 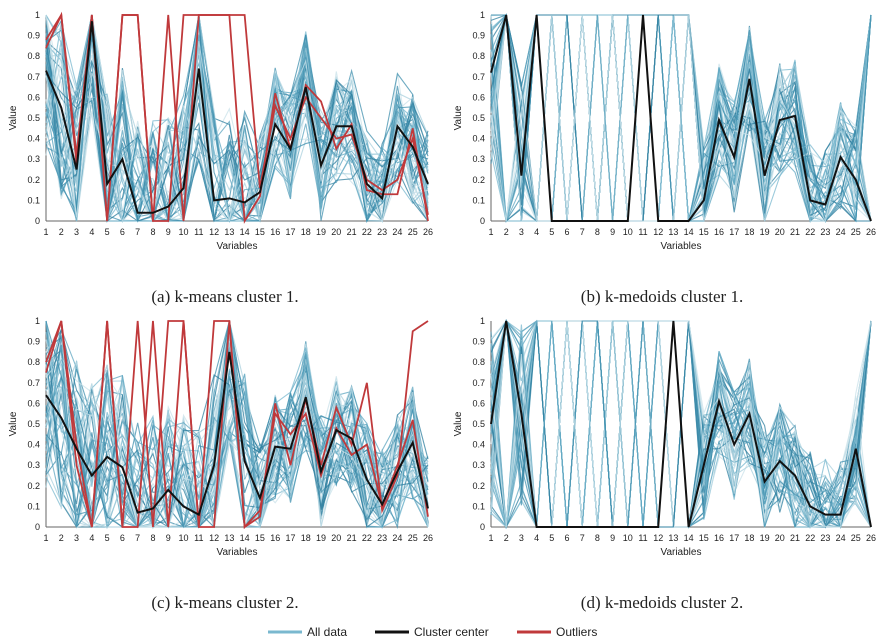 I want to click on legend-label-all-data: All data, so click(x=327, y=632).